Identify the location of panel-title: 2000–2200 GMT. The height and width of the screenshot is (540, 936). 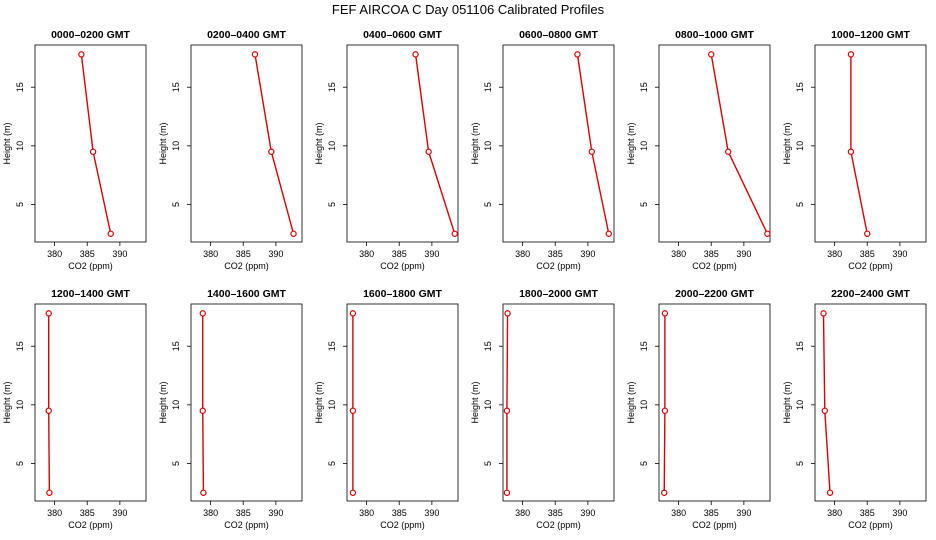
(714, 294).